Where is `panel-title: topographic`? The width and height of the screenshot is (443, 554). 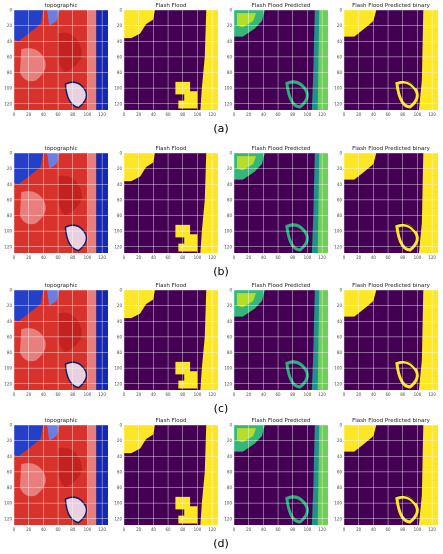
panel-title: topographic is located at coordinates (60, 421).